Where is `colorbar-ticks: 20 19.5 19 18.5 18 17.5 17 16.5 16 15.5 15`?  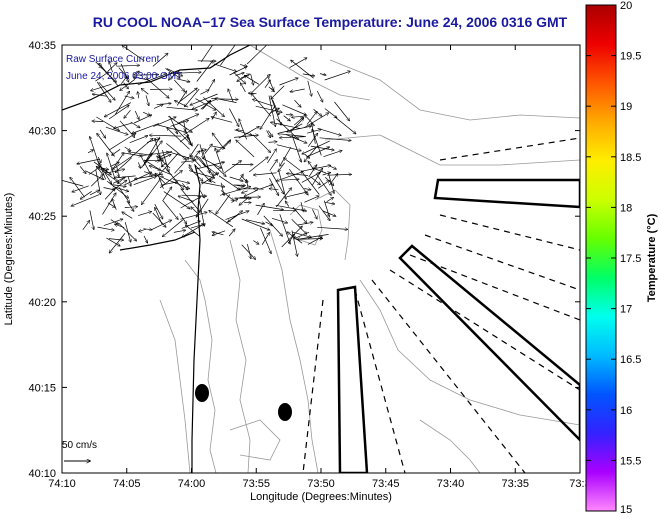 colorbar-ticks: 20 19.5 19 18.5 18 17.5 17 16.5 16 15.5 15 is located at coordinates (613, 258).